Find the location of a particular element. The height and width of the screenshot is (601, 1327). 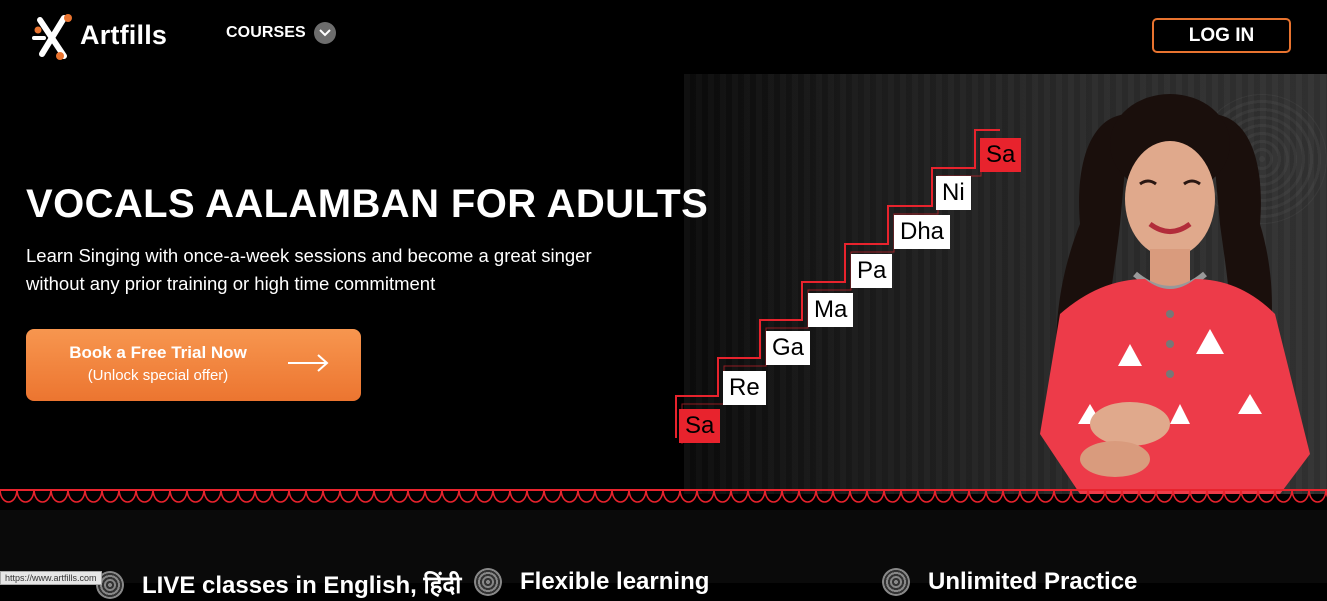

login-button: LOG IN is located at coordinates (1221, 35).